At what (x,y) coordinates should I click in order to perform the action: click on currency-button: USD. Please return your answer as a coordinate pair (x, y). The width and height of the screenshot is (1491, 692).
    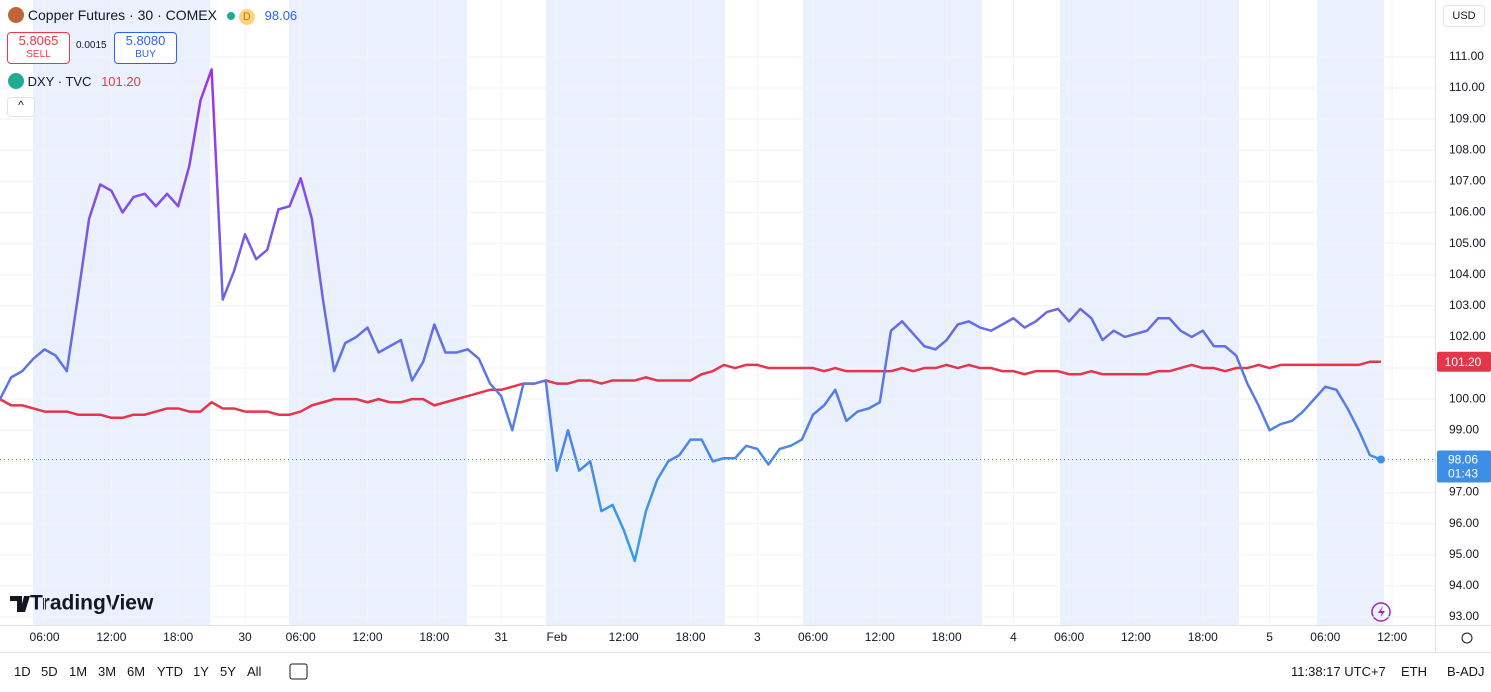
    Looking at the image, I should click on (1464, 16).